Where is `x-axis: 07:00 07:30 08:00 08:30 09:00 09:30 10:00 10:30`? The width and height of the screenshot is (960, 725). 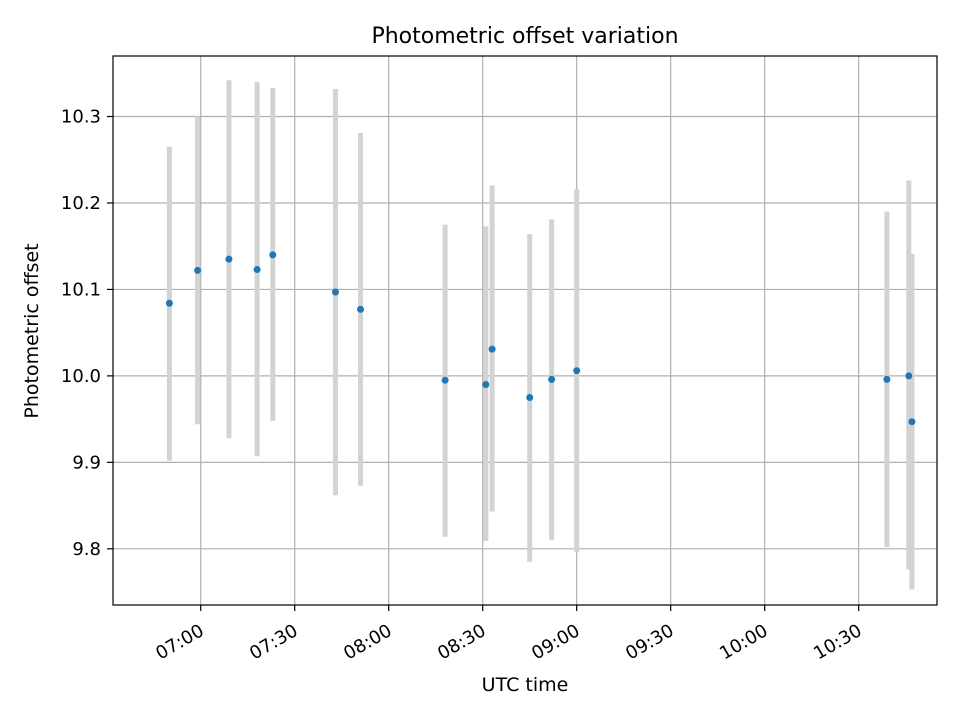
x-axis: 07:00 07:30 08:00 08:30 09:00 09:30 10:00 10:30 is located at coordinates (509, 634).